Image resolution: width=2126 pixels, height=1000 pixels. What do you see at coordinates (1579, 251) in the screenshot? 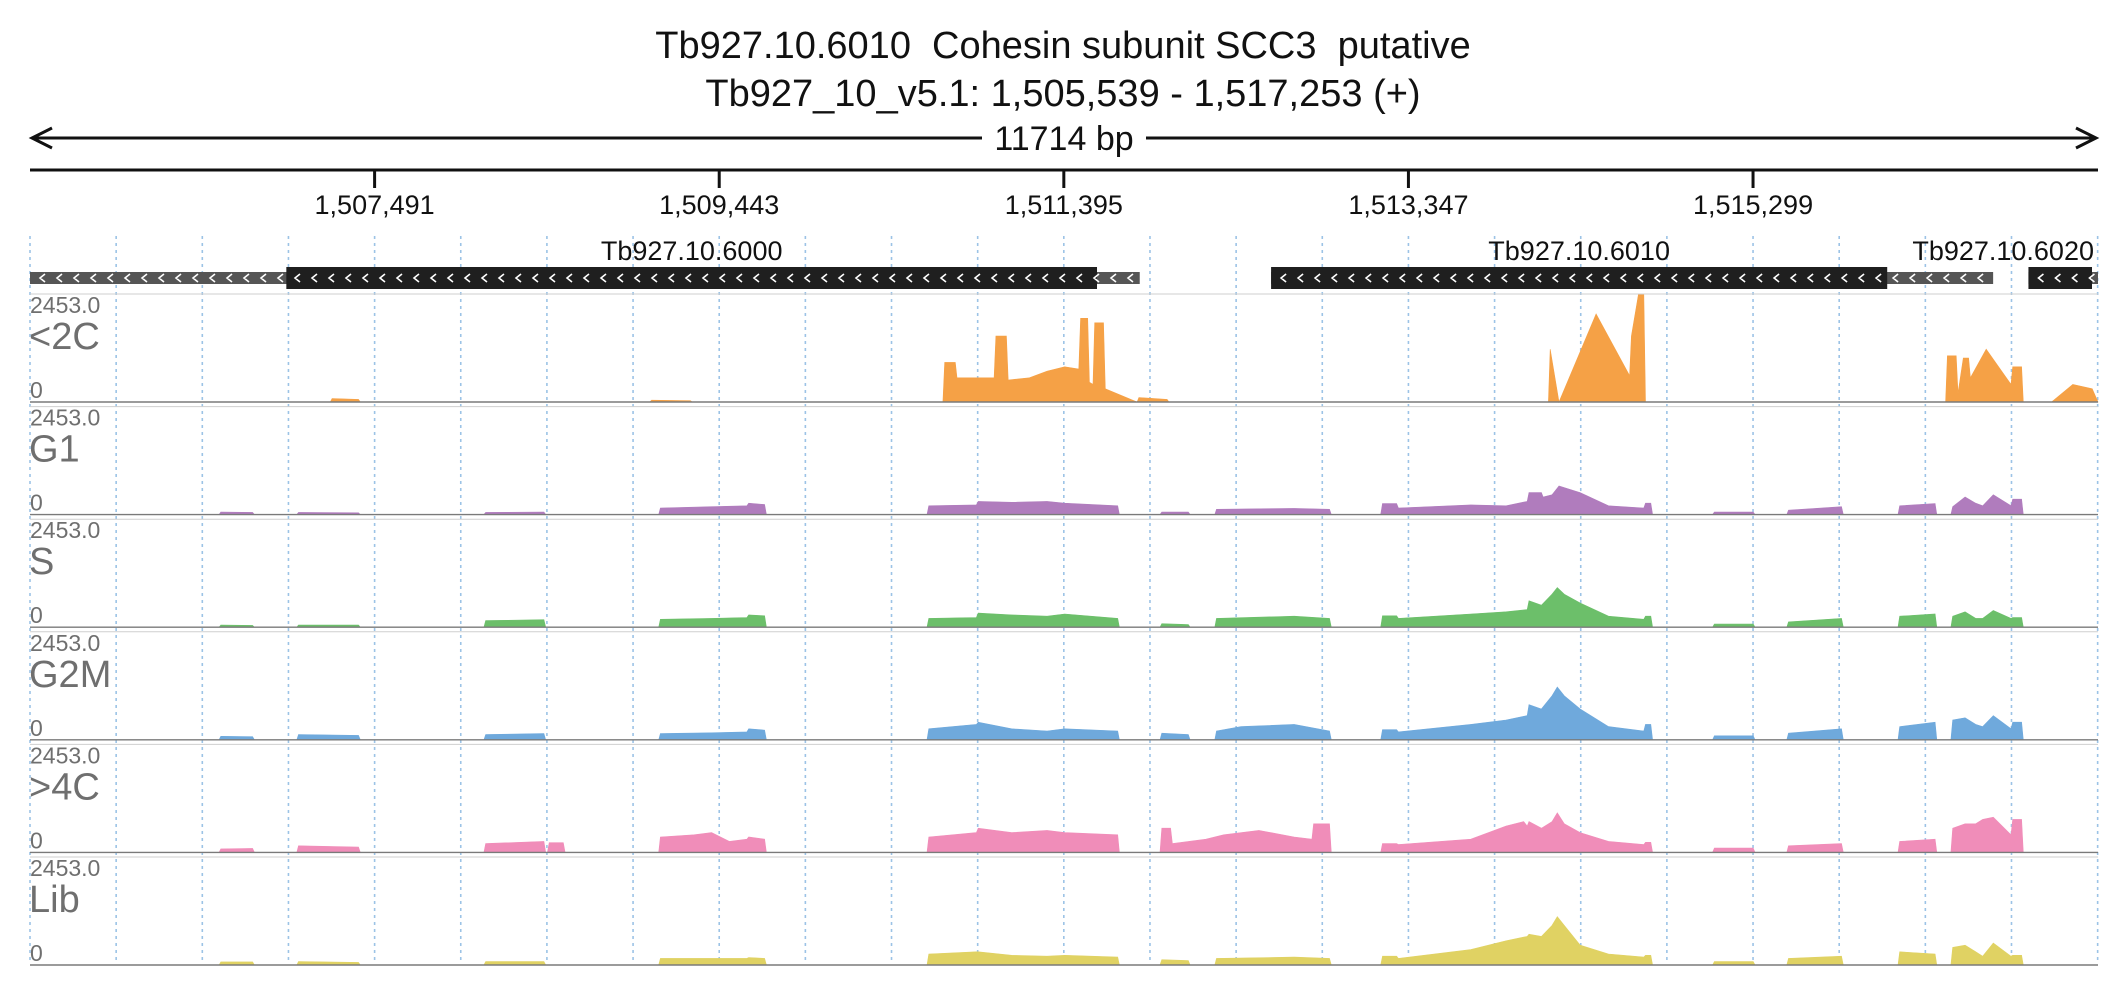
I see `gene-label: Tb927.10.6010` at bounding box center [1579, 251].